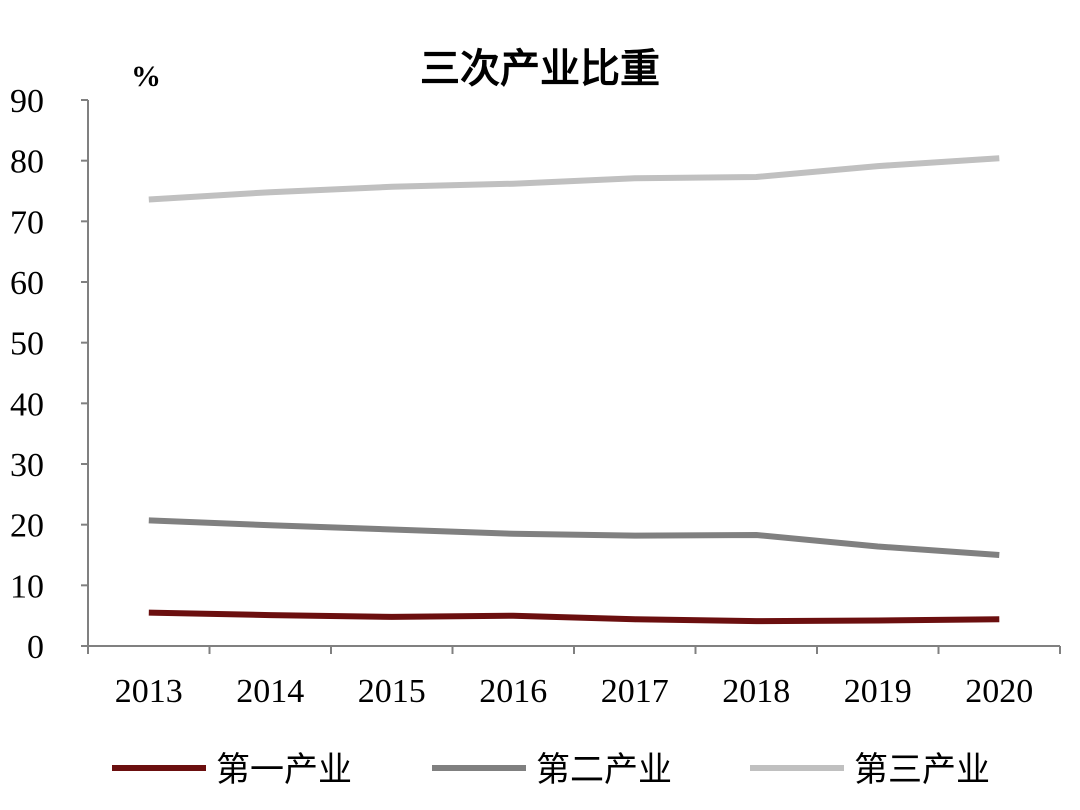 The height and width of the screenshot is (810, 1080). Describe the element at coordinates (27, 404) in the screenshot. I see `y-tick-label: 40` at that location.